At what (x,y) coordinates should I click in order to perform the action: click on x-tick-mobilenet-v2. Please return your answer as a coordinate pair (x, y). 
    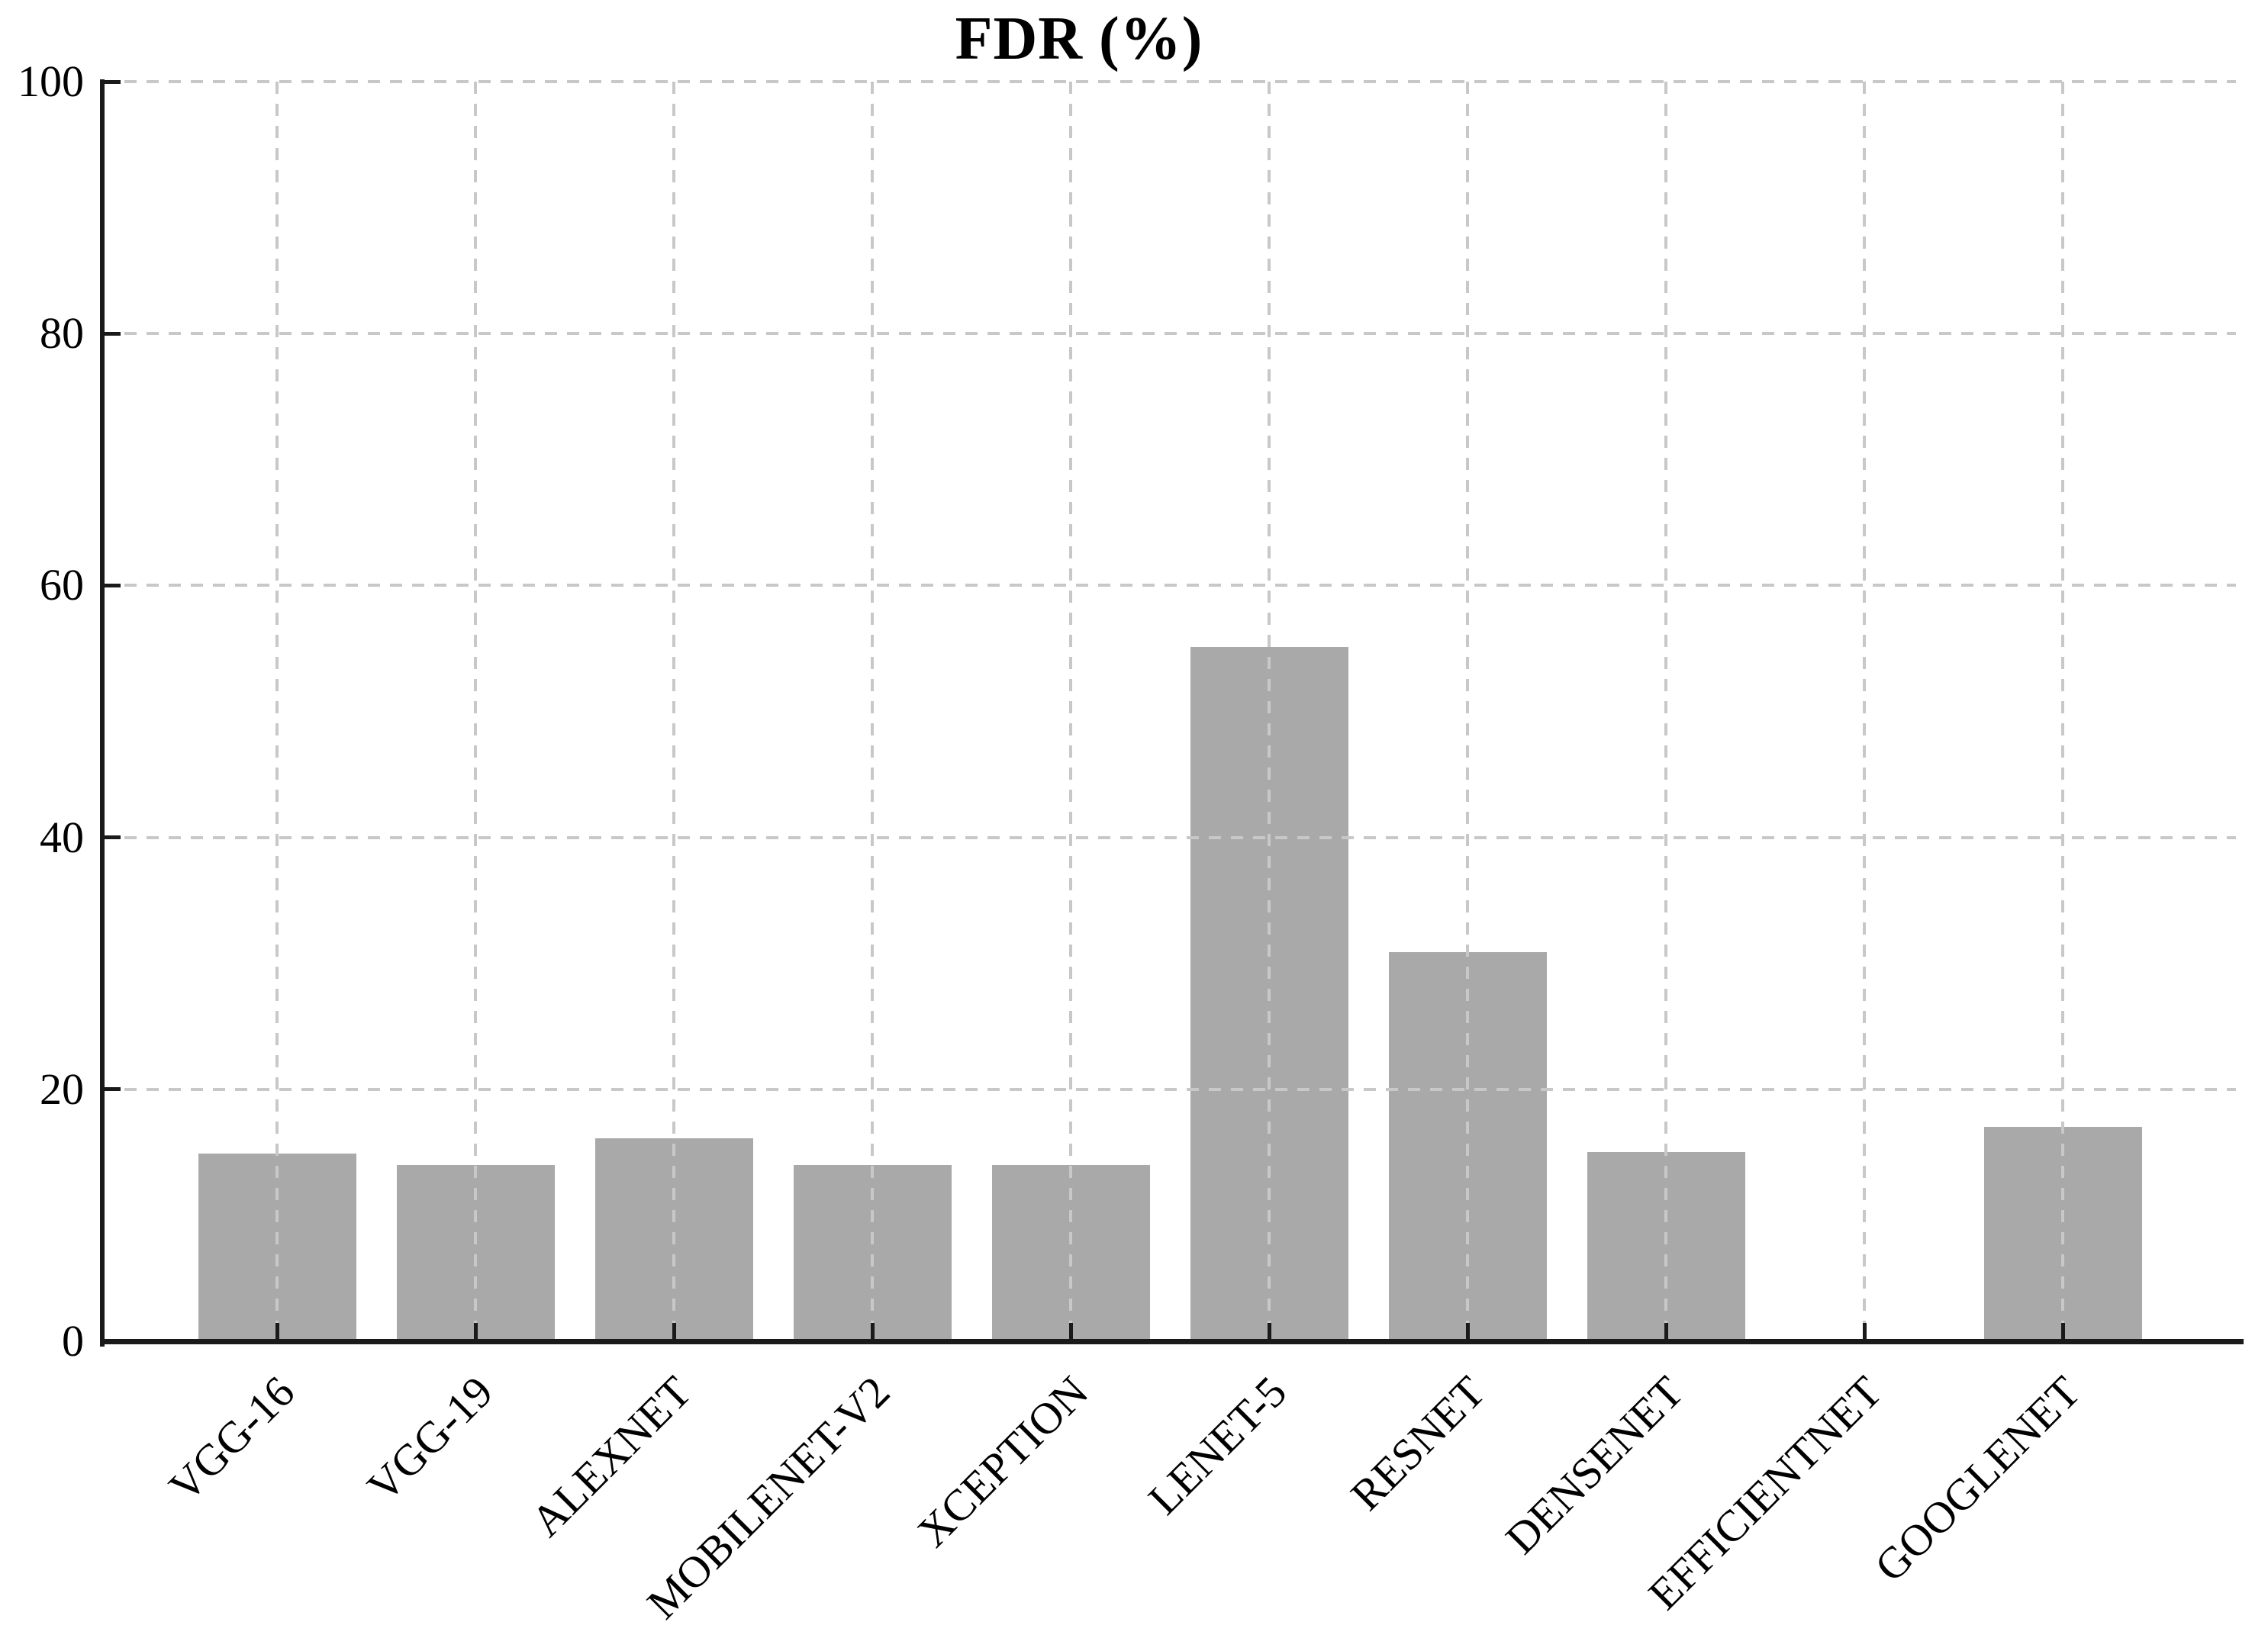
    Looking at the image, I should click on (872, 1332).